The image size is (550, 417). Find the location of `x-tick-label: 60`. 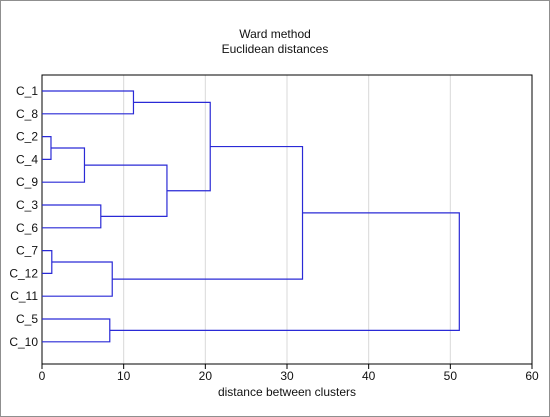

x-tick-label: 60 is located at coordinates (532, 376).